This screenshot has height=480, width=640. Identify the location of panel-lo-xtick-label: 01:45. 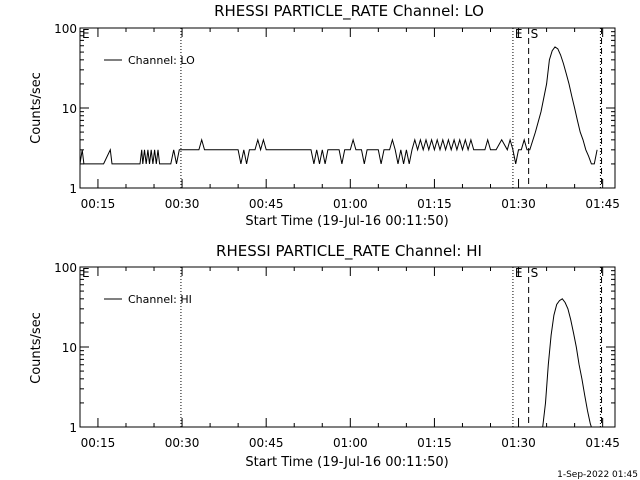
(602, 204).